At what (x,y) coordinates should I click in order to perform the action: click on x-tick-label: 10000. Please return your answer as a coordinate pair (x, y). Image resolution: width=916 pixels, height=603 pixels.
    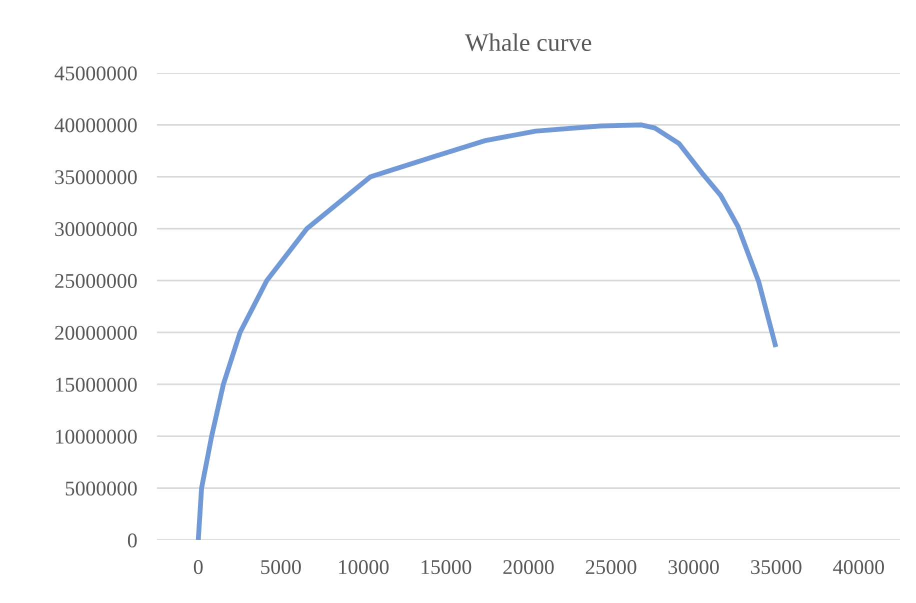
    Looking at the image, I should click on (364, 567).